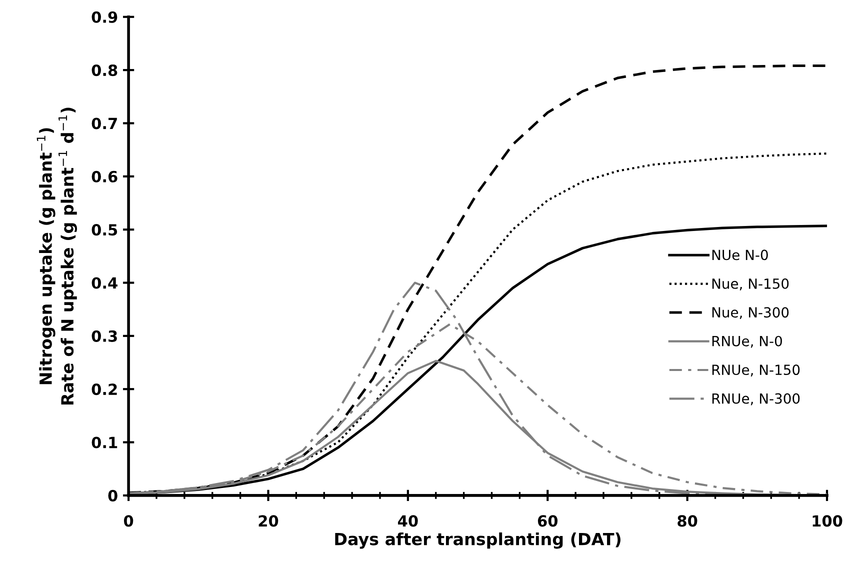 Image resolution: width=857 pixels, height=563 pixels. I want to click on legend-label: Nue, N-150, so click(750, 284).